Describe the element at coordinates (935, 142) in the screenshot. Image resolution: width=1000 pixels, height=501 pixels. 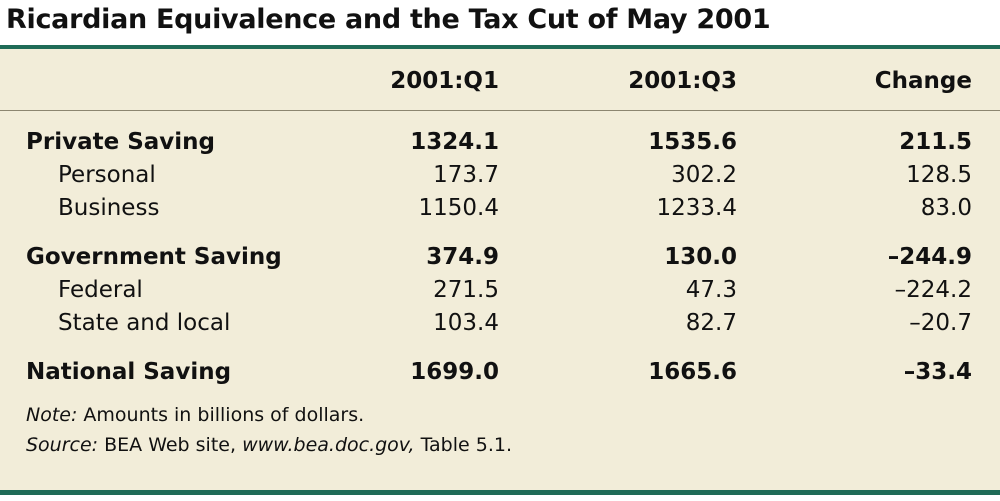
I see `cell-private-saving-change: 211.5` at that location.